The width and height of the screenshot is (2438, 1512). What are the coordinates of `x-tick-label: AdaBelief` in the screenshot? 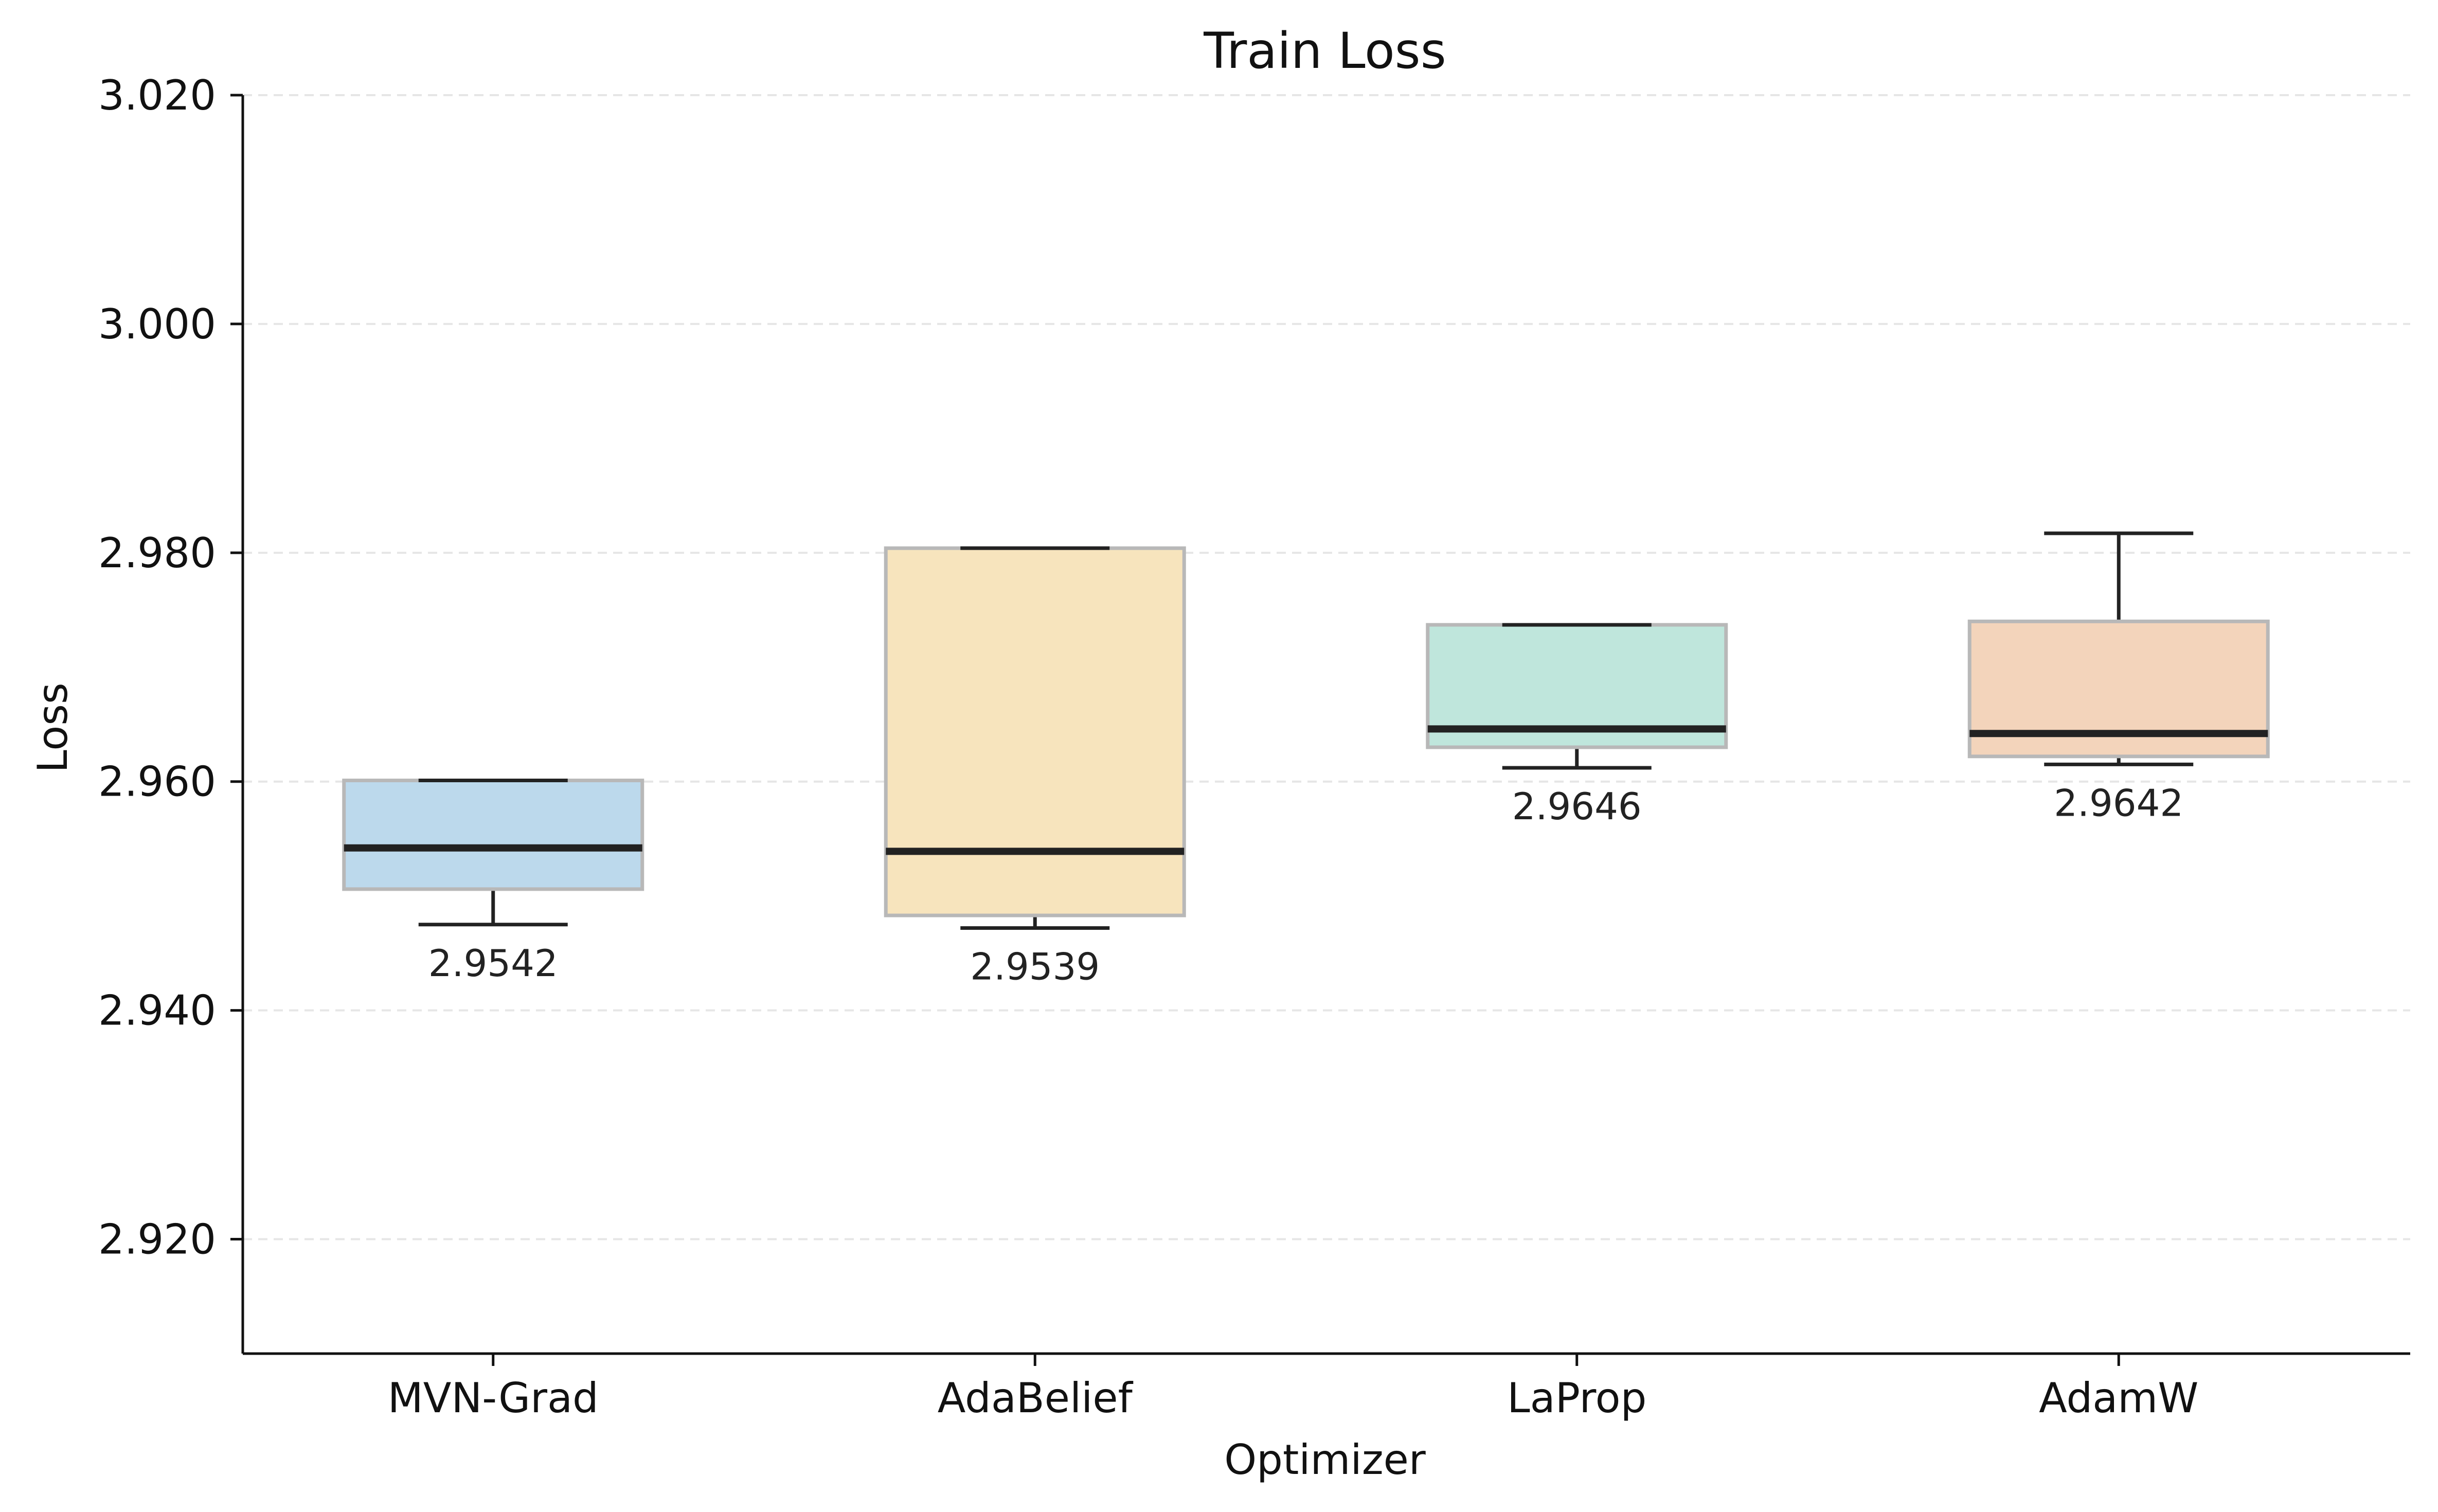 It's located at (1036, 1398).